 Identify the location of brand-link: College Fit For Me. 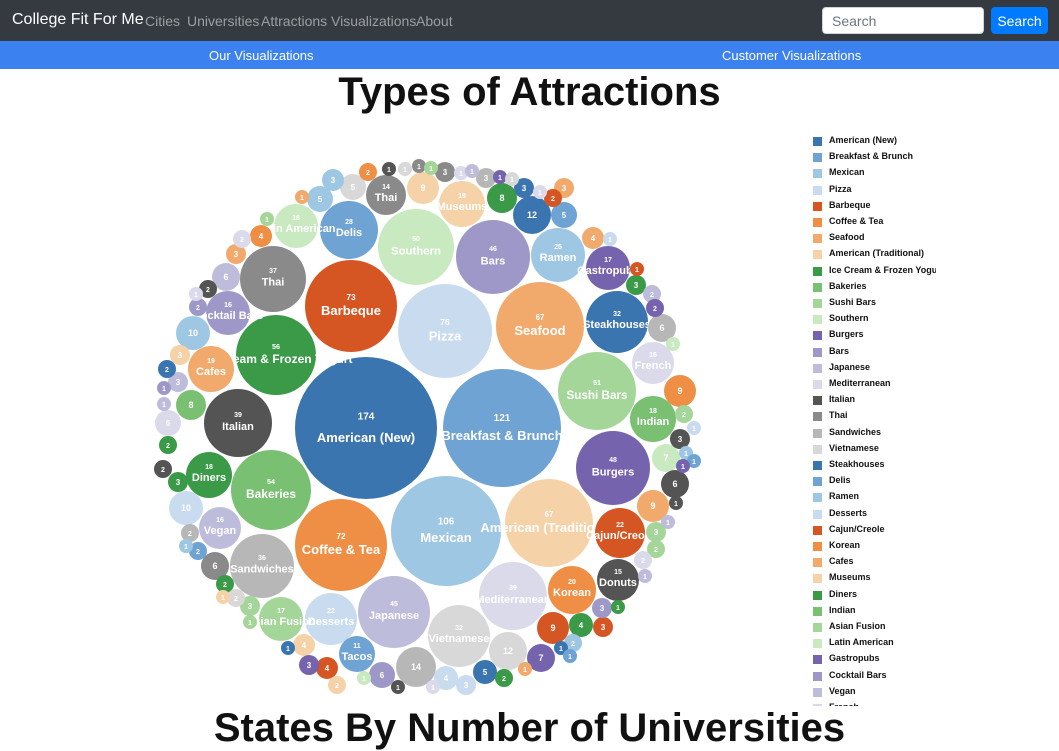
(78, 19).